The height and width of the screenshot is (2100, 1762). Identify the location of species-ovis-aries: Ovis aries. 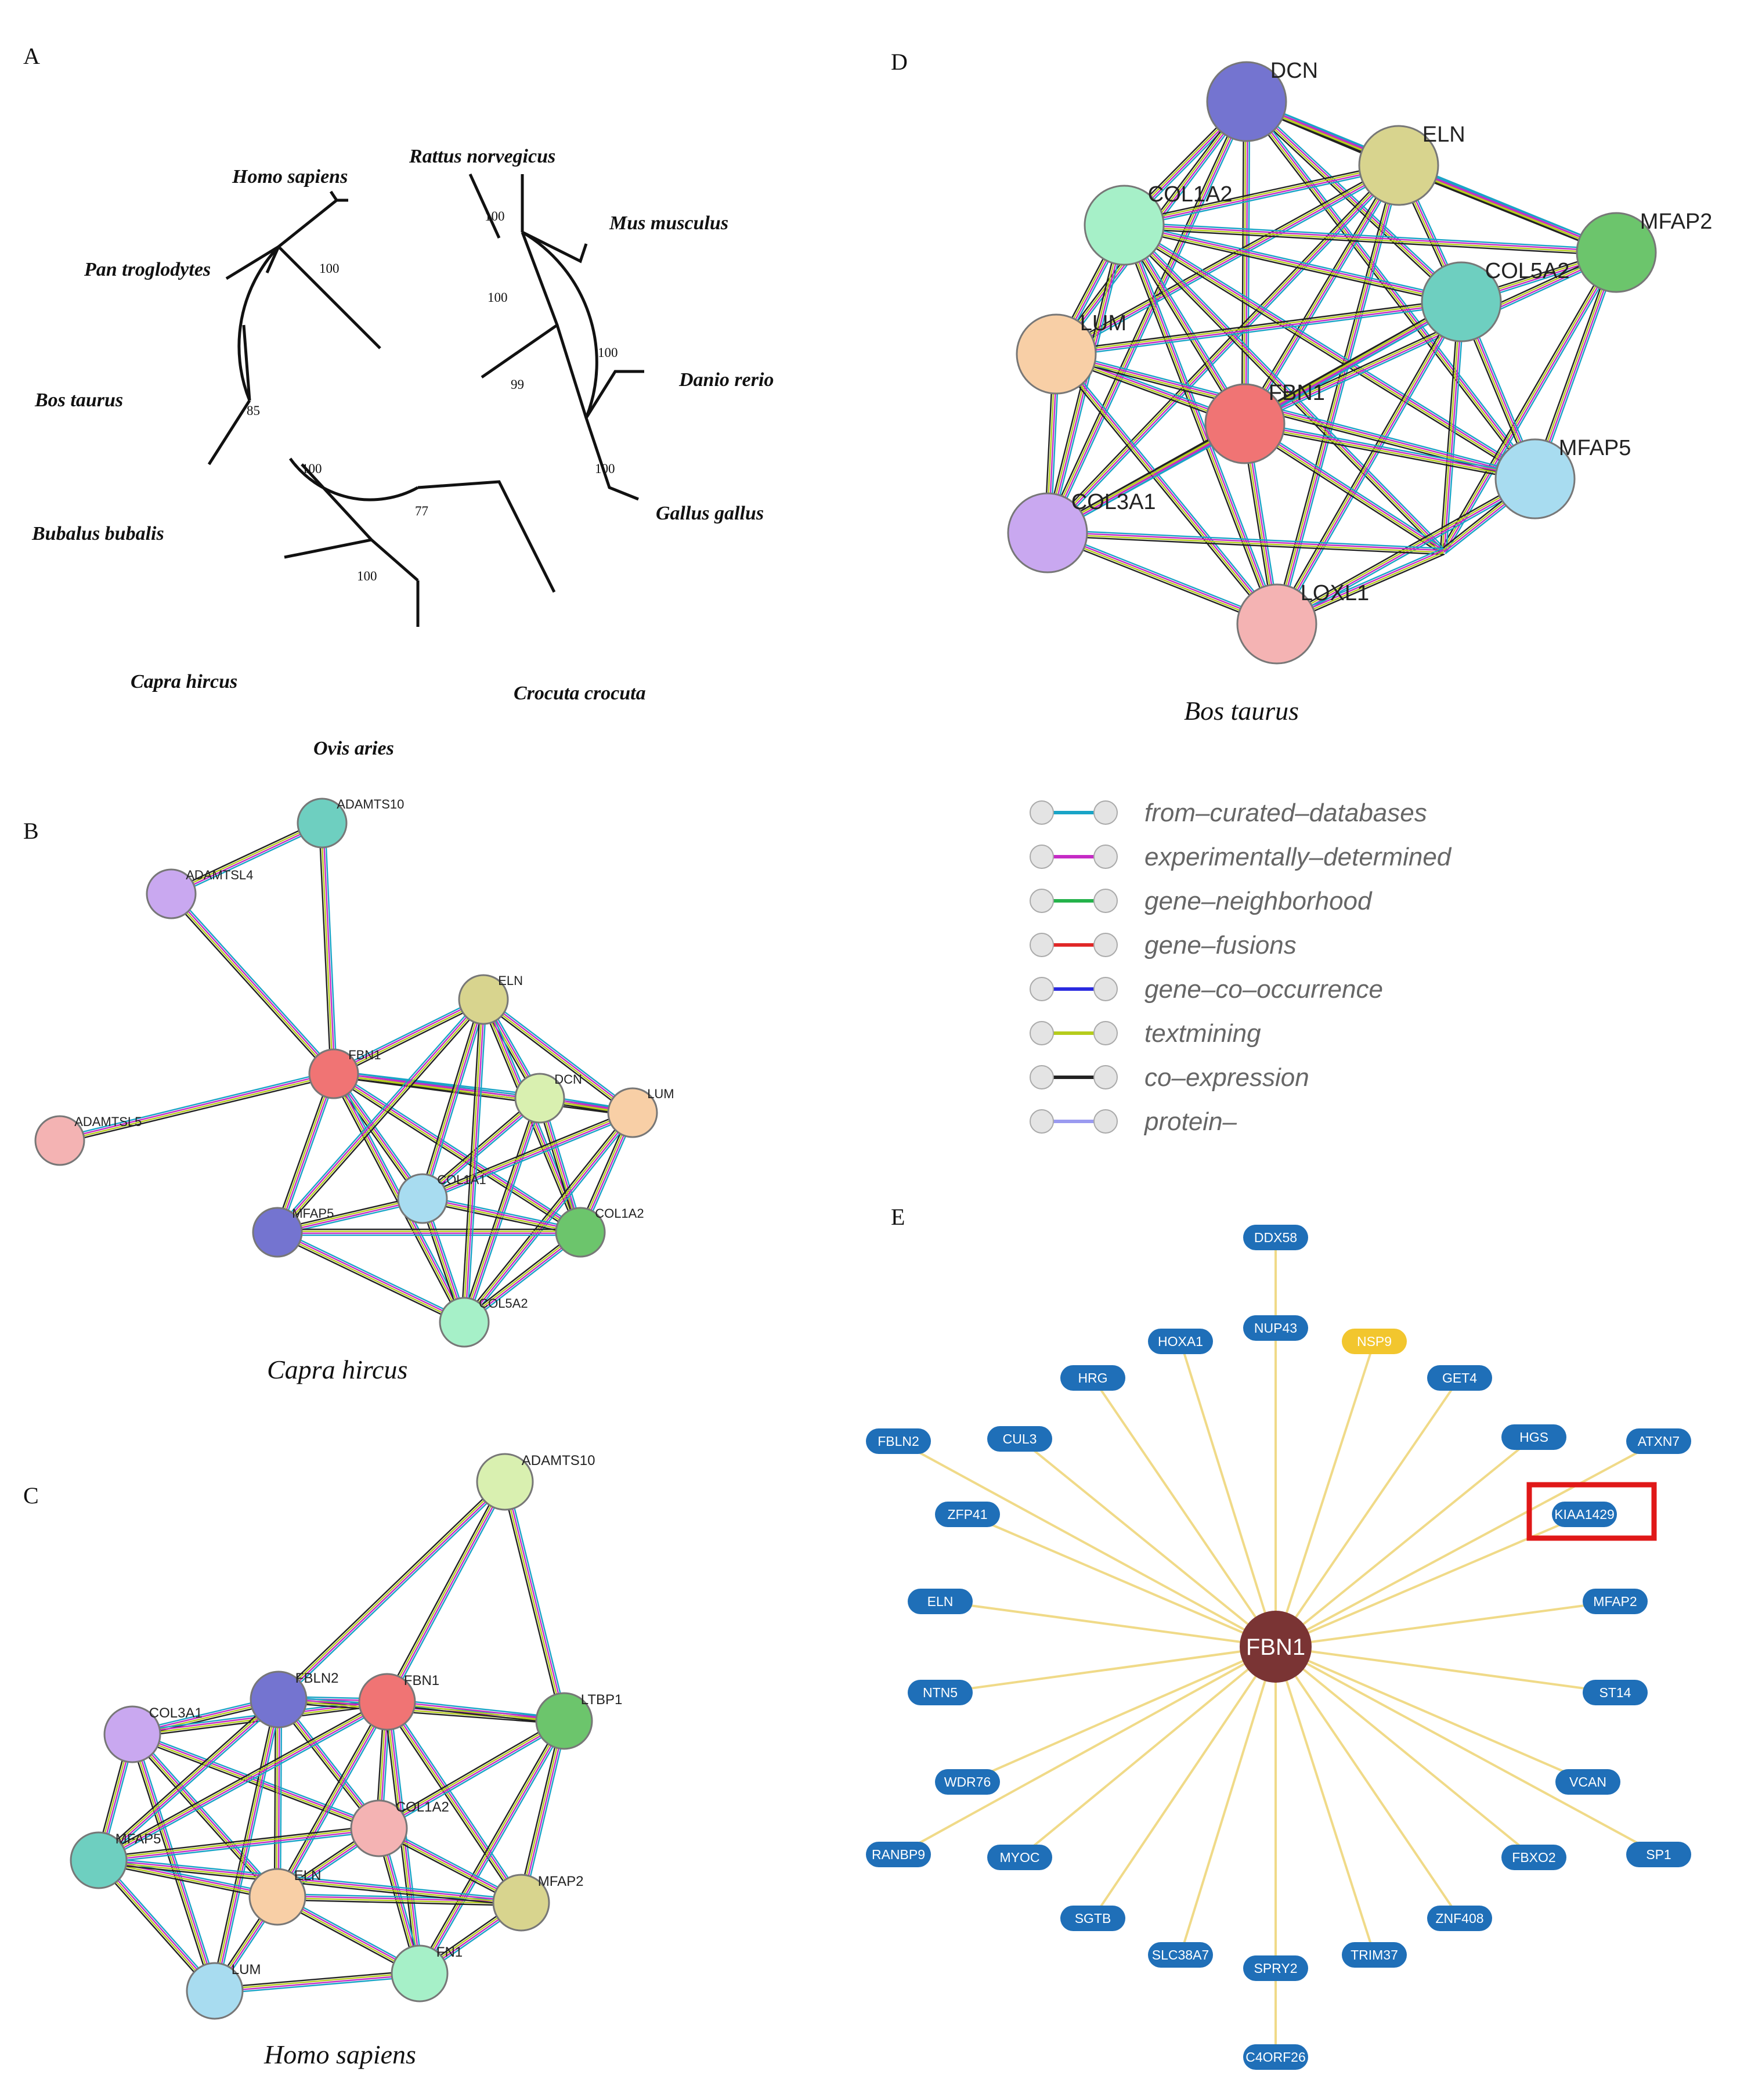
(353, 748).